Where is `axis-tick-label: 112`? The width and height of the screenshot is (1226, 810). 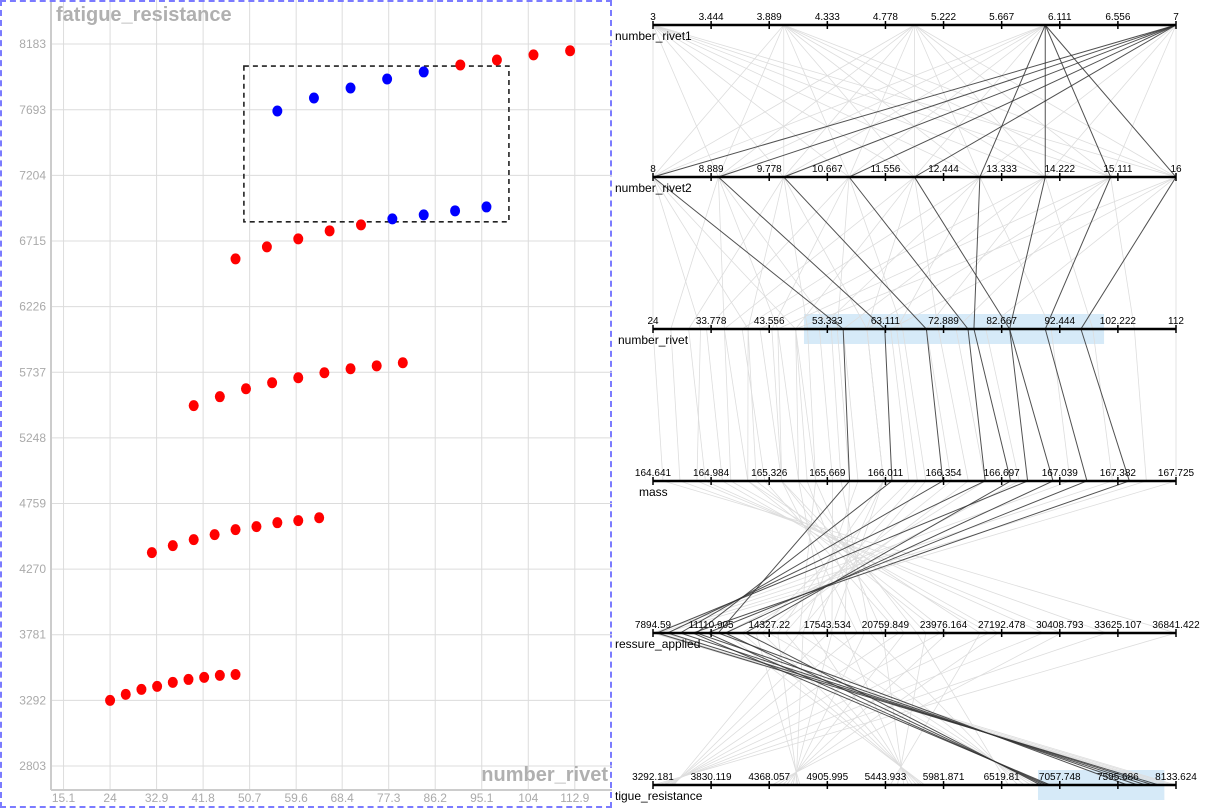 axis-tick-label: 112 is located at coordinates (1176, 321).